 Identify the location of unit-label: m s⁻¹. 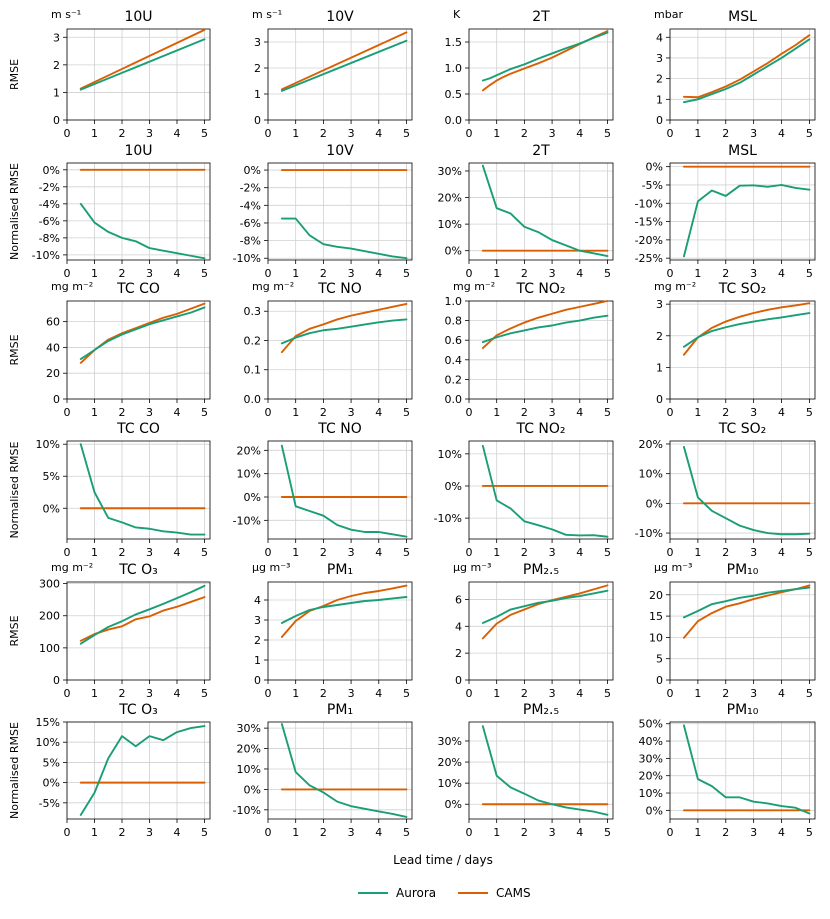
(66, 14).